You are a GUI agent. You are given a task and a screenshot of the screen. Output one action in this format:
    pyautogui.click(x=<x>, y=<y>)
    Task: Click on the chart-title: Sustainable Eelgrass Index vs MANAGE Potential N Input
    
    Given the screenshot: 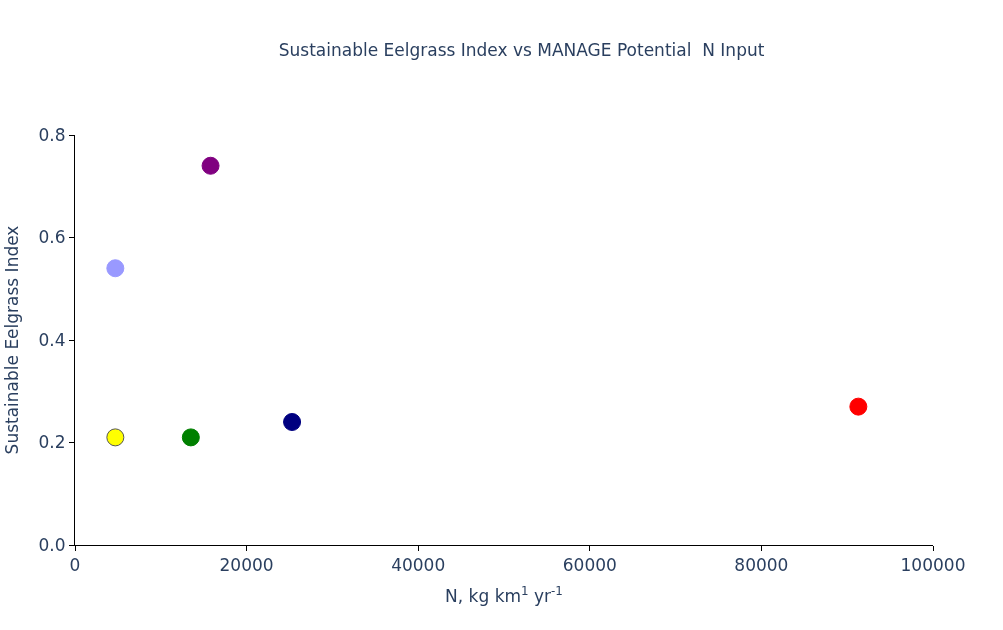 What is the action you would take?
    pyautogui.click(x=521, y=50)
    